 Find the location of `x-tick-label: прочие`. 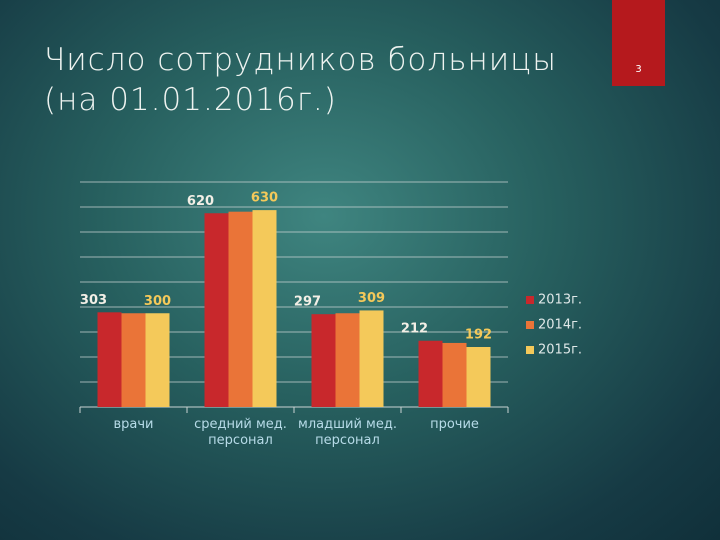

x-tick-label: прочие is located at coordinates (454, 424).